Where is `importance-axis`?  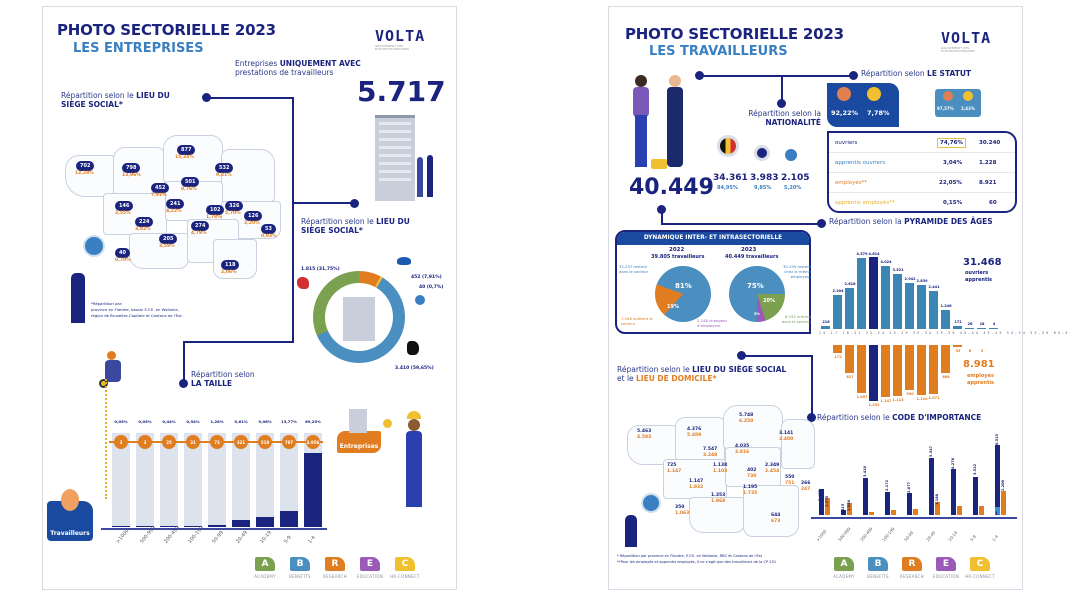 importance-axis is located at coordinates (914, 518).